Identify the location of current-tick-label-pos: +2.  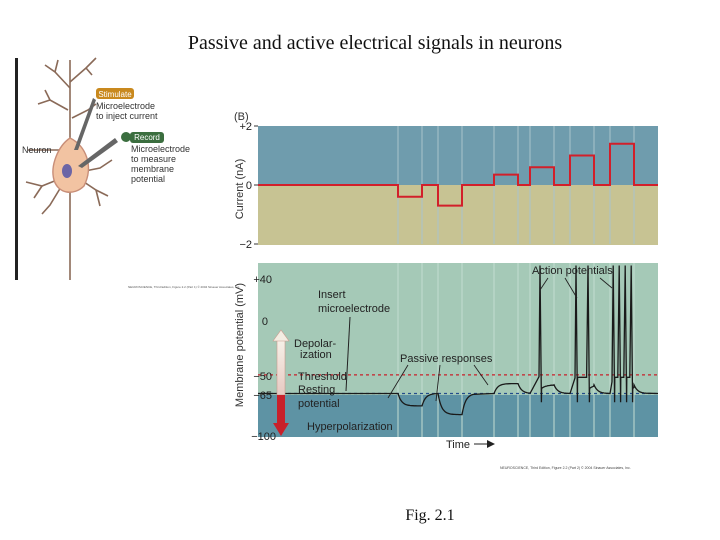
(245, 127).